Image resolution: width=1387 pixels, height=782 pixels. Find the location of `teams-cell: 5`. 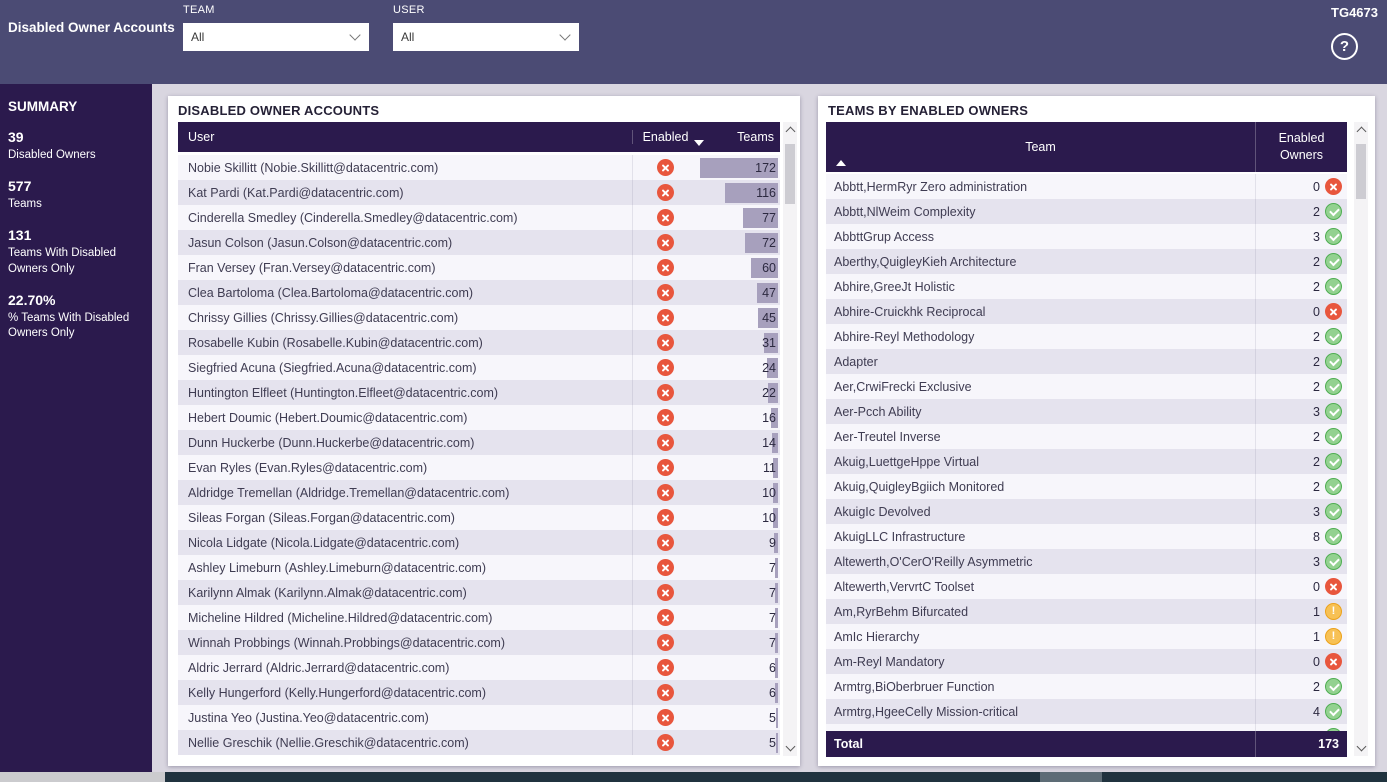

teams-cell: 5 is located at coordinates (739, 717).